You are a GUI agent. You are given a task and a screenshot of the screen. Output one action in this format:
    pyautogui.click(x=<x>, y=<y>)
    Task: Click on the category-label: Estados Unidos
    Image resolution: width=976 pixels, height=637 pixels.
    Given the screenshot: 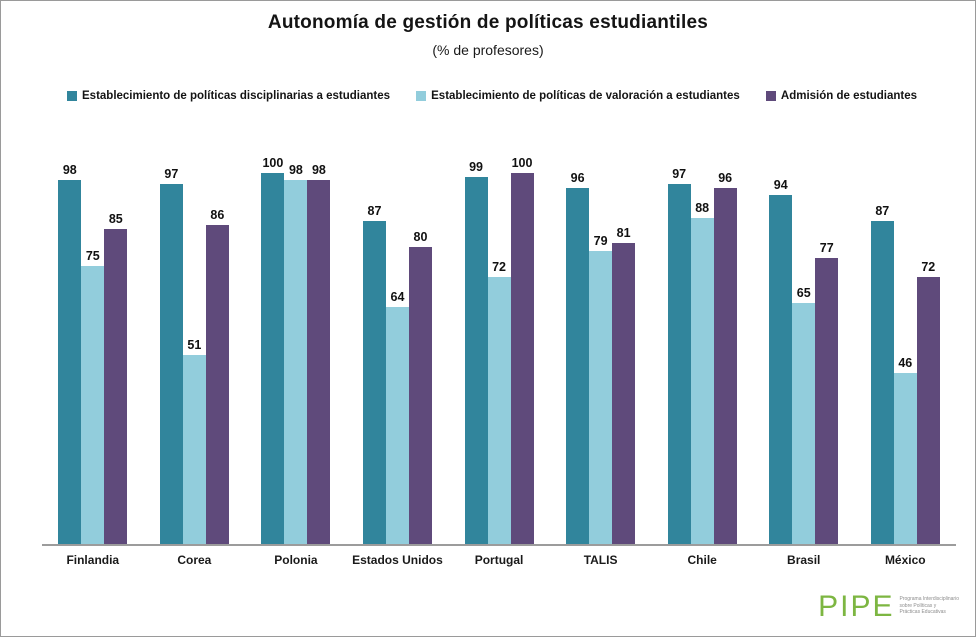 What is the action you would take?
    pyautogui.click(x=397, y=560)
    